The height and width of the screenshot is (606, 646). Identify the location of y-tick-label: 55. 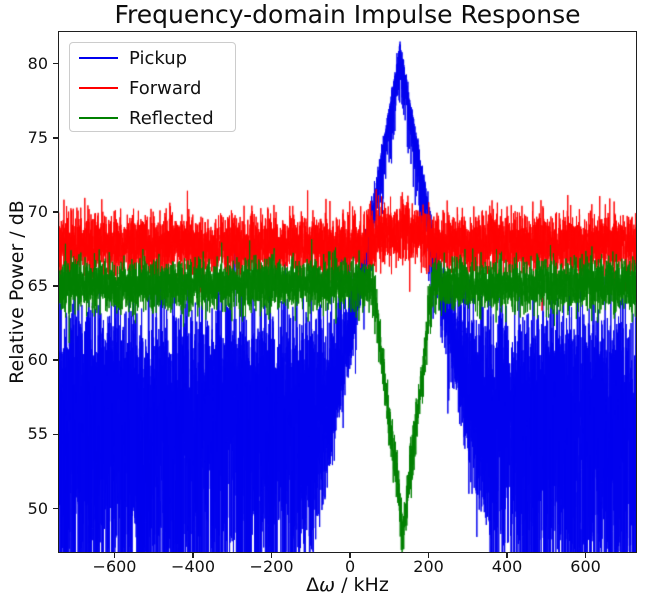
(37, 434).